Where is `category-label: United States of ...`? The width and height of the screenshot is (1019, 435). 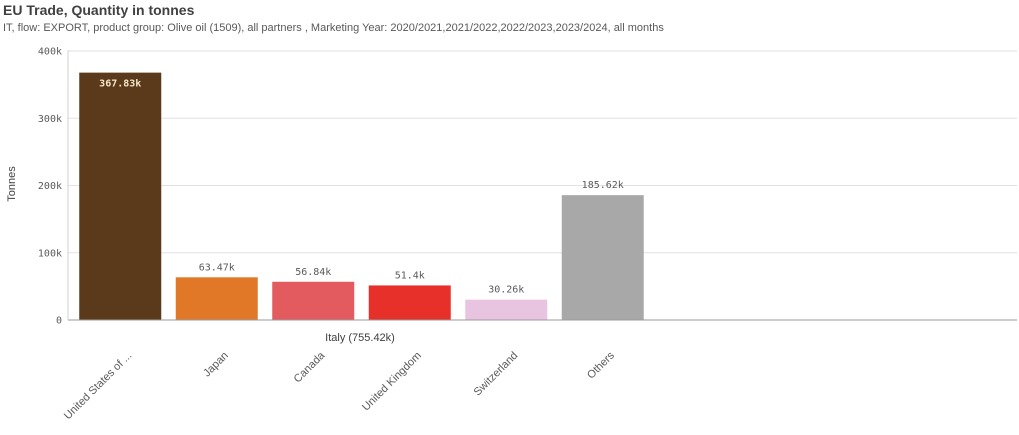 category-label: United States of ... is located at coordinates (98, 386).